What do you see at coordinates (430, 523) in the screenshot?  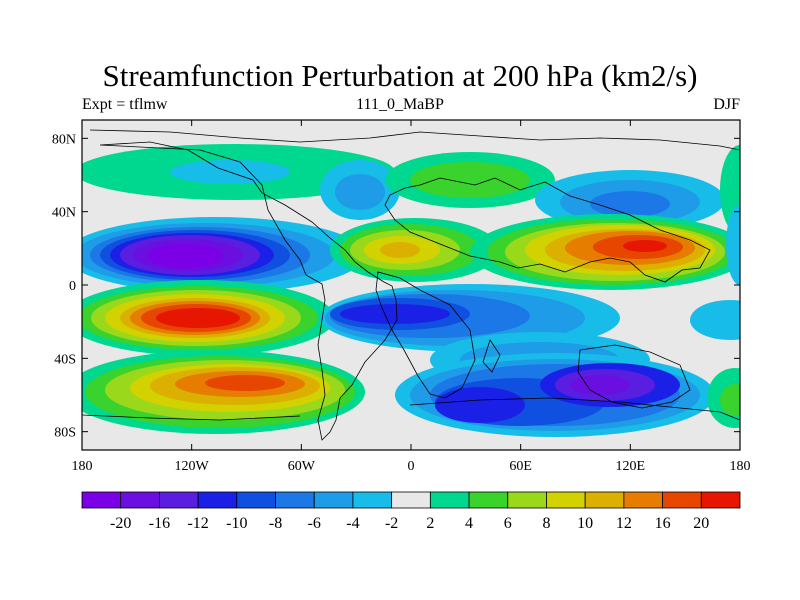 I see `colorbar-label: 2` at bounding box center [430, 523].